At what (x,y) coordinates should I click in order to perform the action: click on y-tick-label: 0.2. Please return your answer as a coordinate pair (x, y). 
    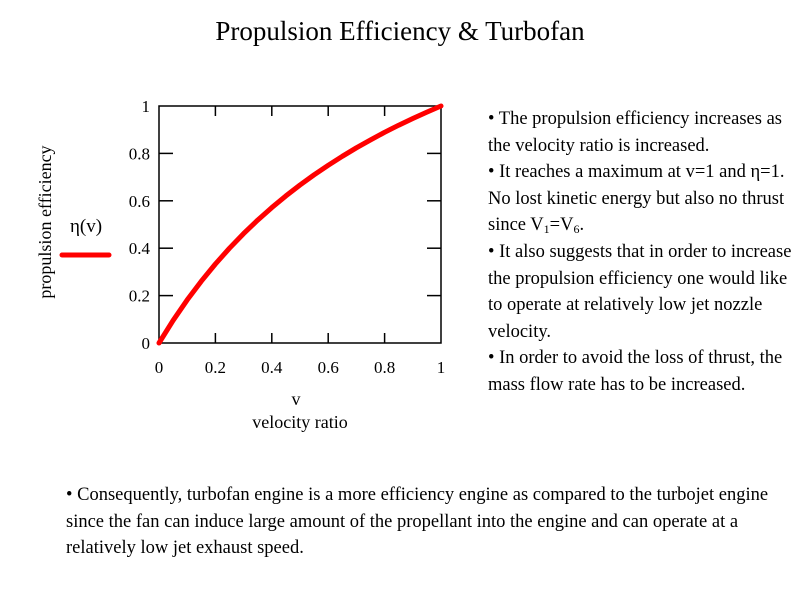
    Looking at the image, I should click on (139, 296).